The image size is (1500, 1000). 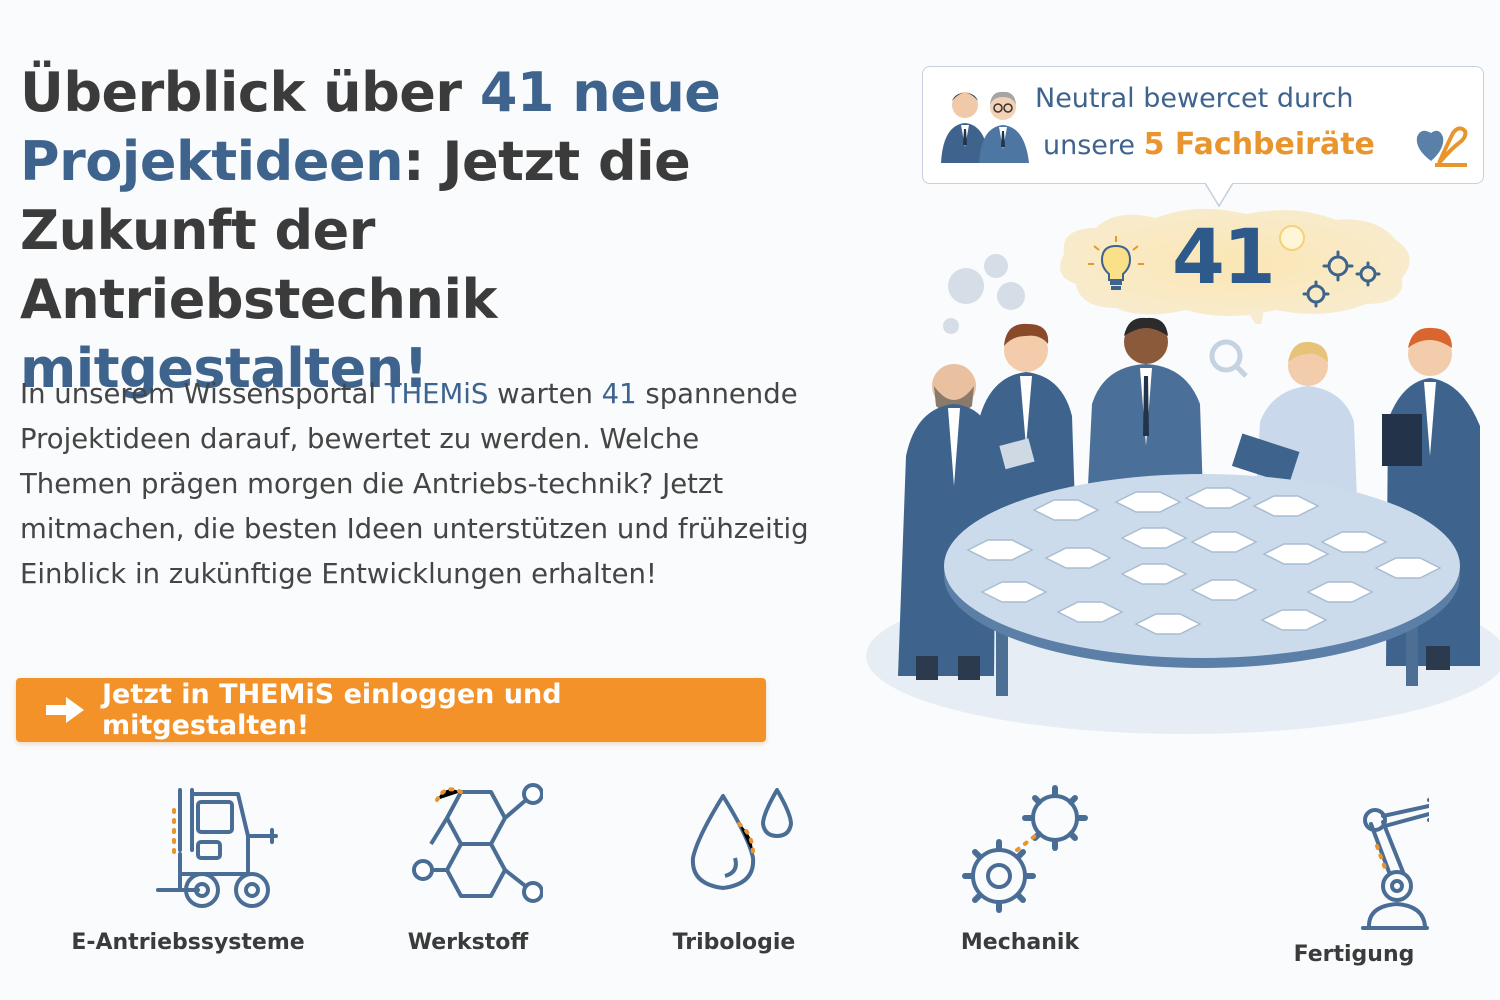 What do you see at coordinates (1330, 266) in the screenshot?
I see `cloud-gears-icon` at bounding box center [1330, 266].